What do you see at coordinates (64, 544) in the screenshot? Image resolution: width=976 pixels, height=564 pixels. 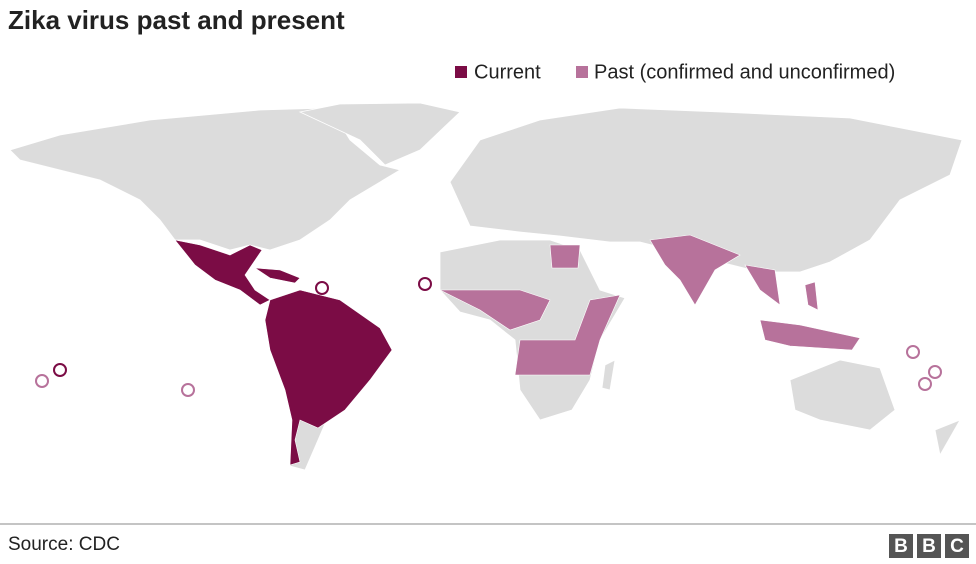 I see `source: Source: CDC` at bounding box center [64, 544].